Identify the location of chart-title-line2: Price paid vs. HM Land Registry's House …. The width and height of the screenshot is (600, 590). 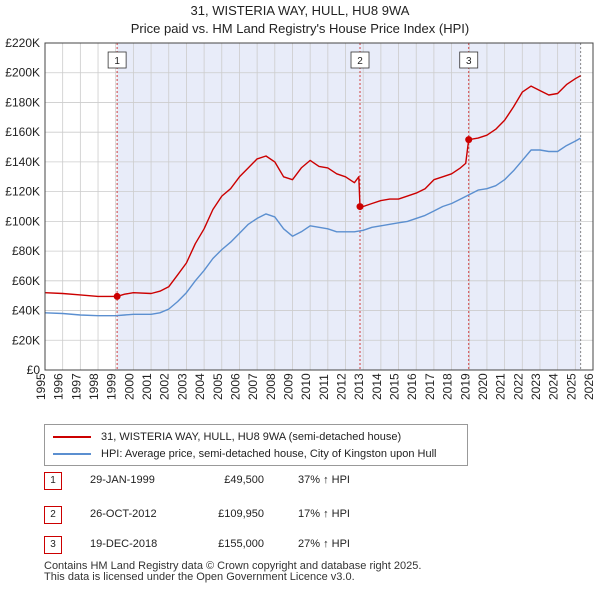
(300, 28).